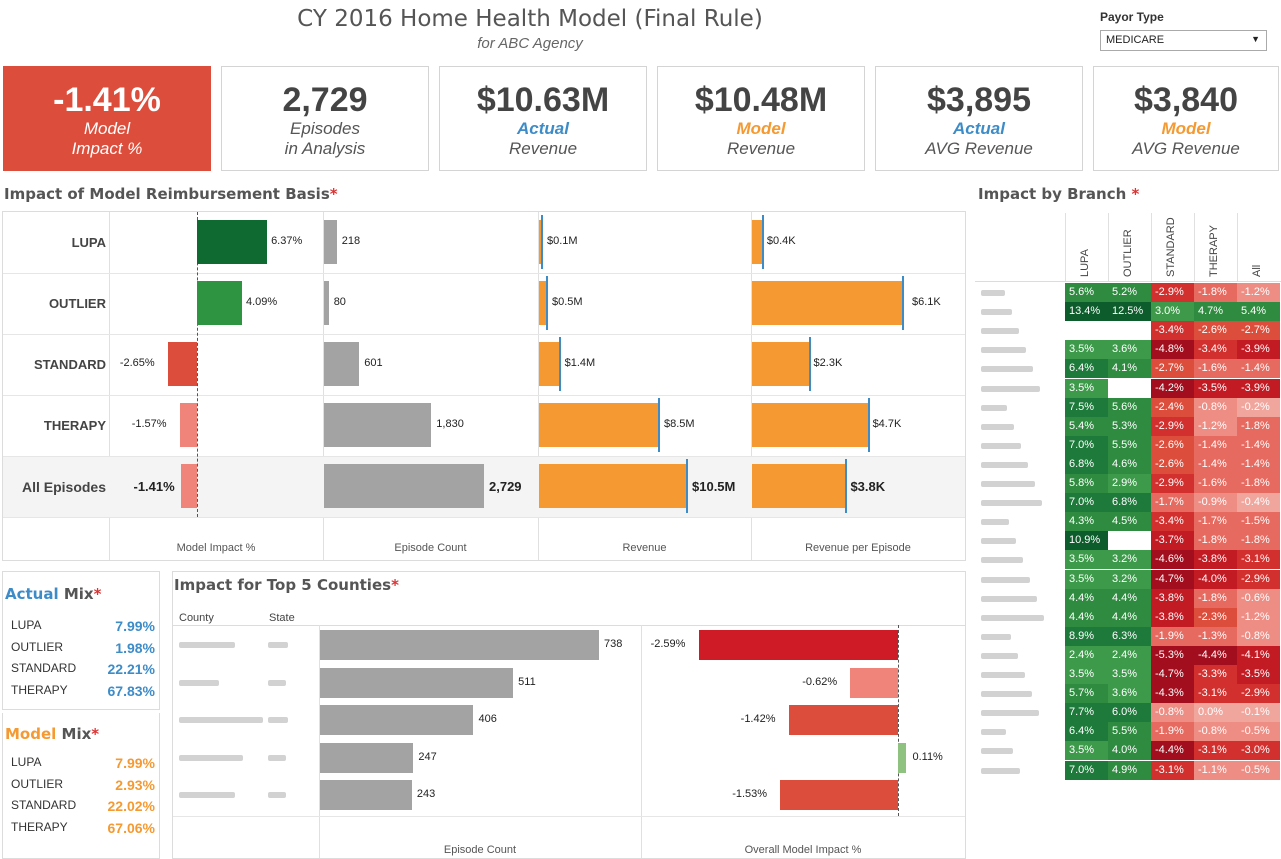 The image size is (1281, 859). Describe the element at coordinates (171, 194) in the screenshot. I see `impact-panel-title: Impact of Model Reimbursement Basis*` at that location.